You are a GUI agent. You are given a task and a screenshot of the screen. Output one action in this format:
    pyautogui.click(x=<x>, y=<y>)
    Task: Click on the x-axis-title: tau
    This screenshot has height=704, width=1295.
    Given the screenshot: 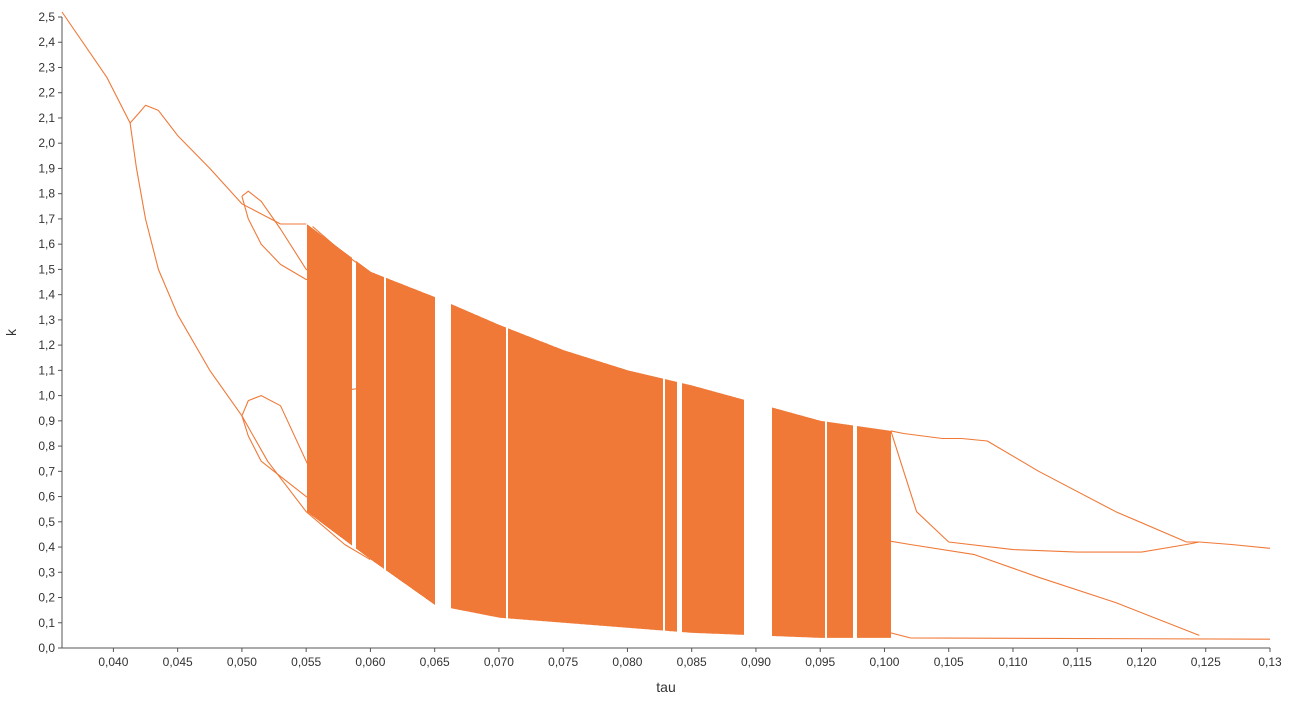 What is the action you would take?
    pyautogui.click(x=665, y=687)
    